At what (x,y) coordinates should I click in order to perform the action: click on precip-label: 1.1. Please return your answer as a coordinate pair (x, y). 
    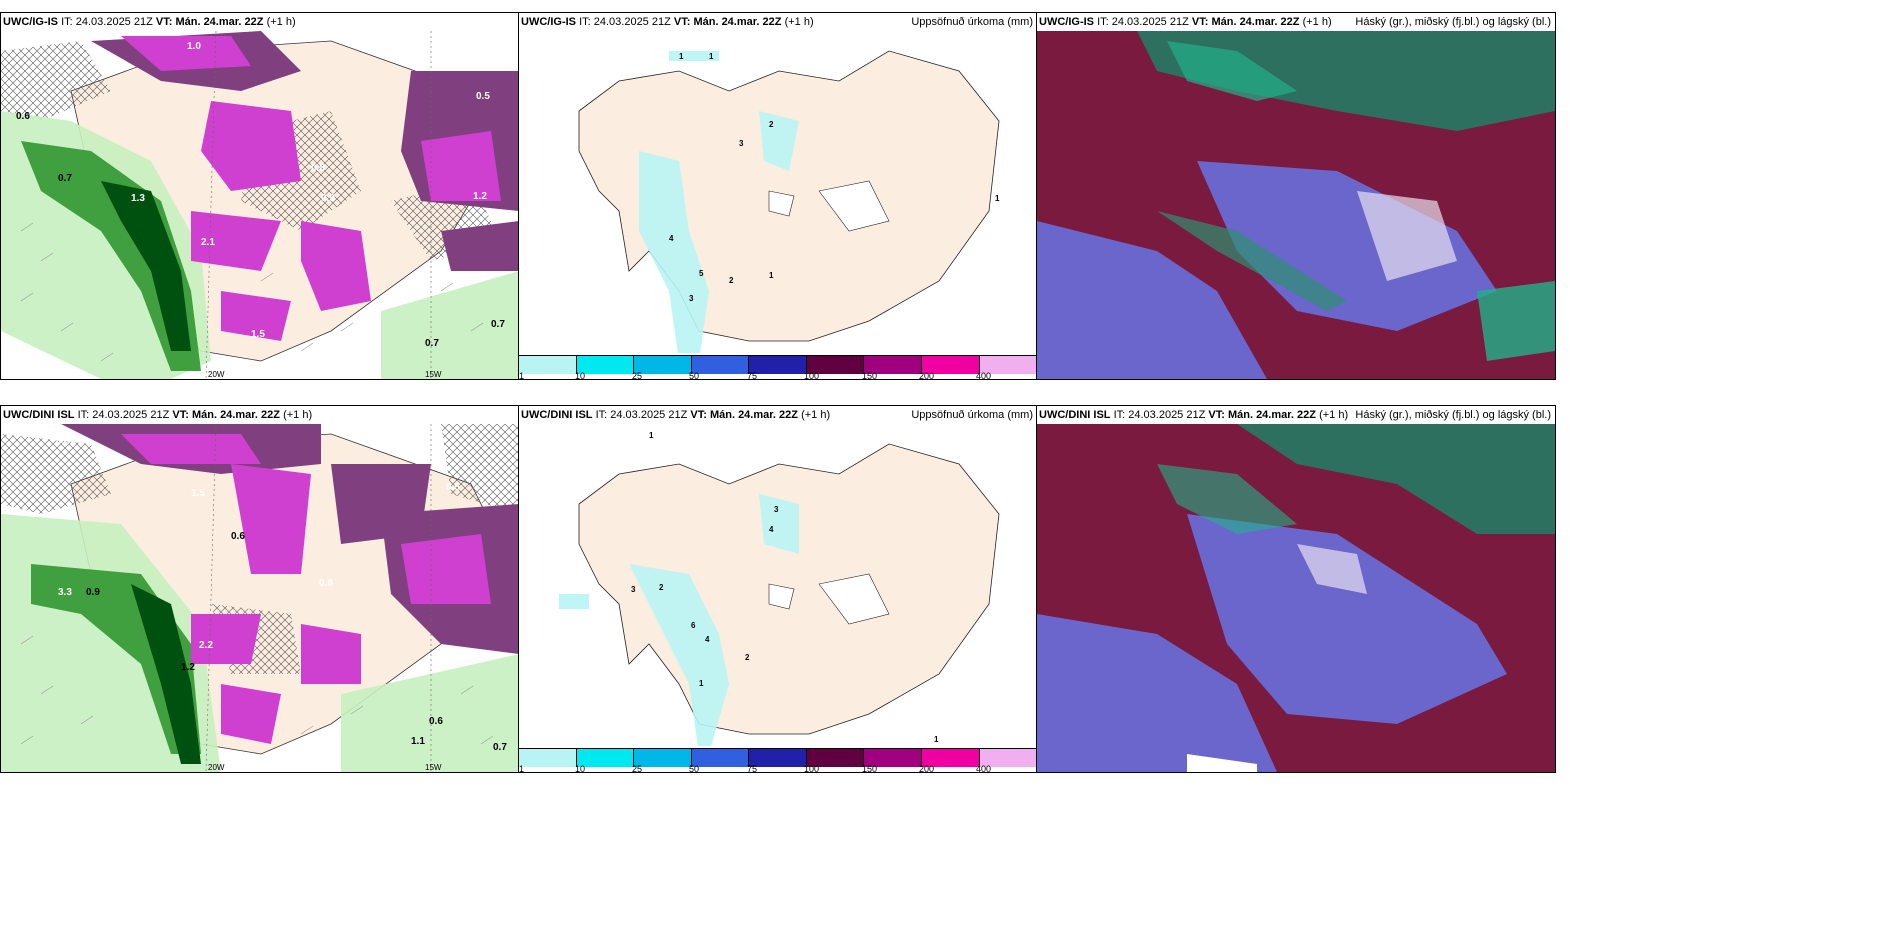
    Looking at the image, I should click on (418, 741).